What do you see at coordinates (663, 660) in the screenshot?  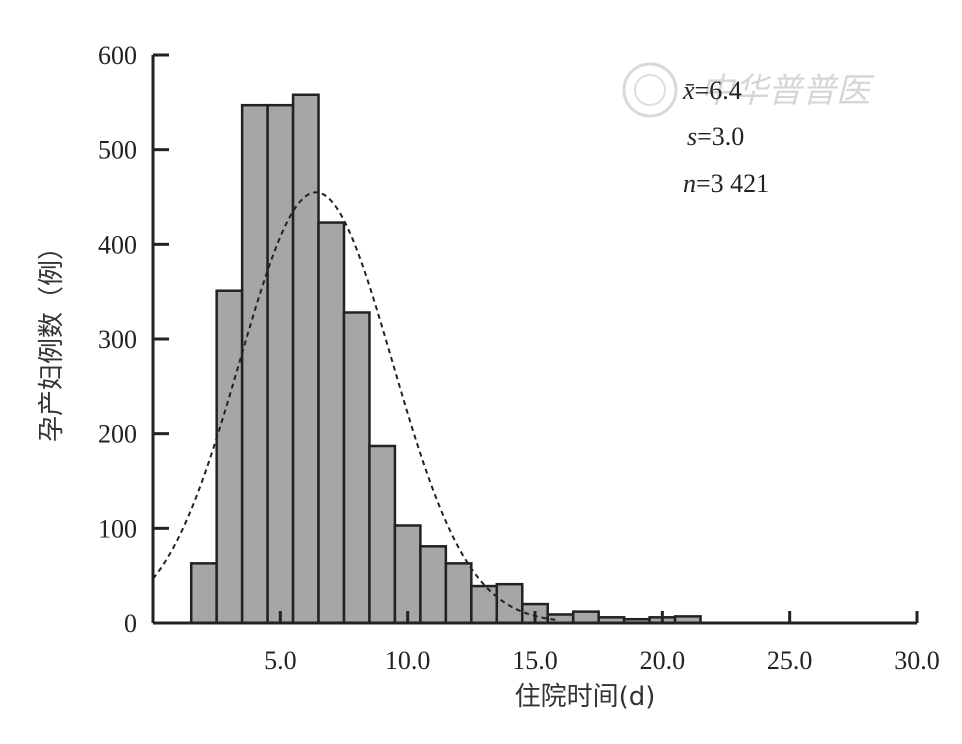 I see `x-tick-label-3: 20.0` at bounding box center [663, 660].